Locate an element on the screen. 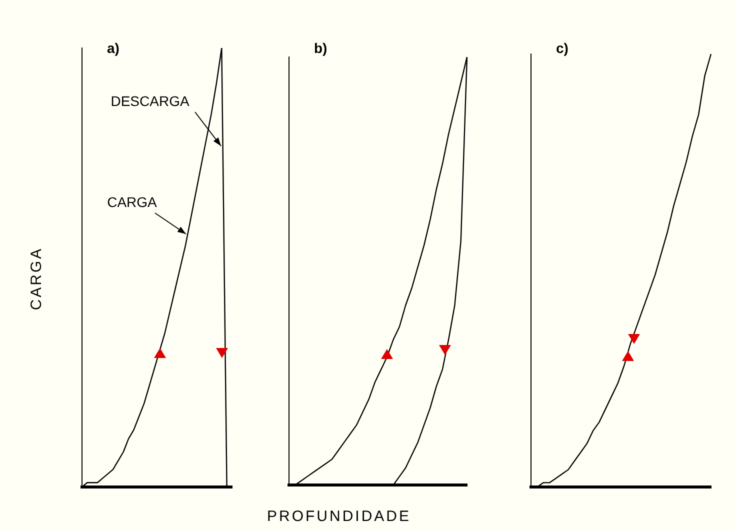 This screenshot has height=531, width=735. annotation: DESCARGA is located at coordinates (150, 100).